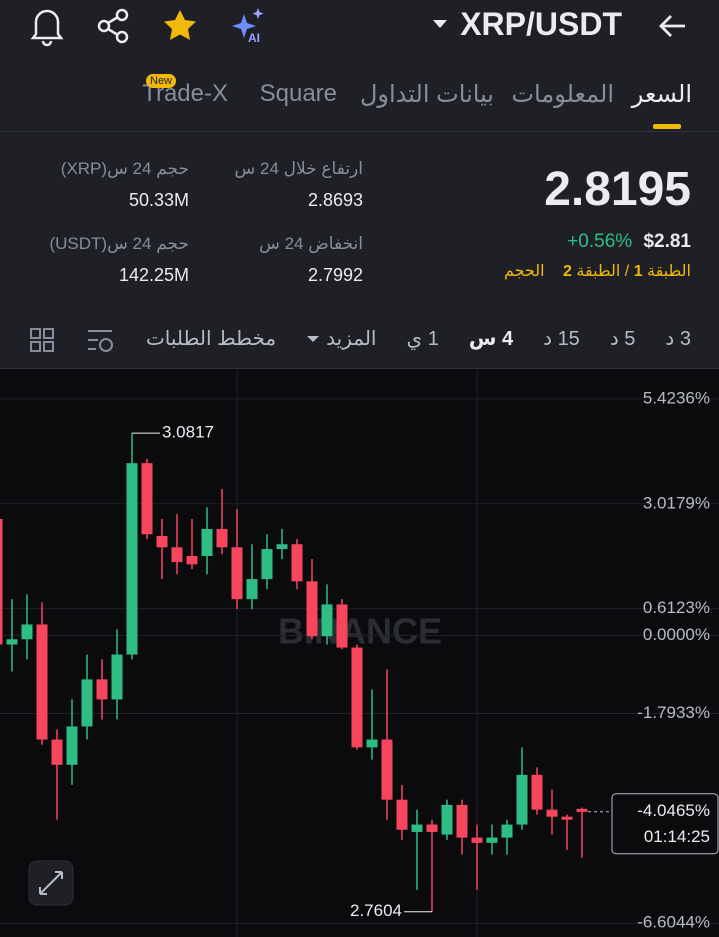 This screenshot has height=937, width=719. I want to click on layout-icon, so click(42, 340).